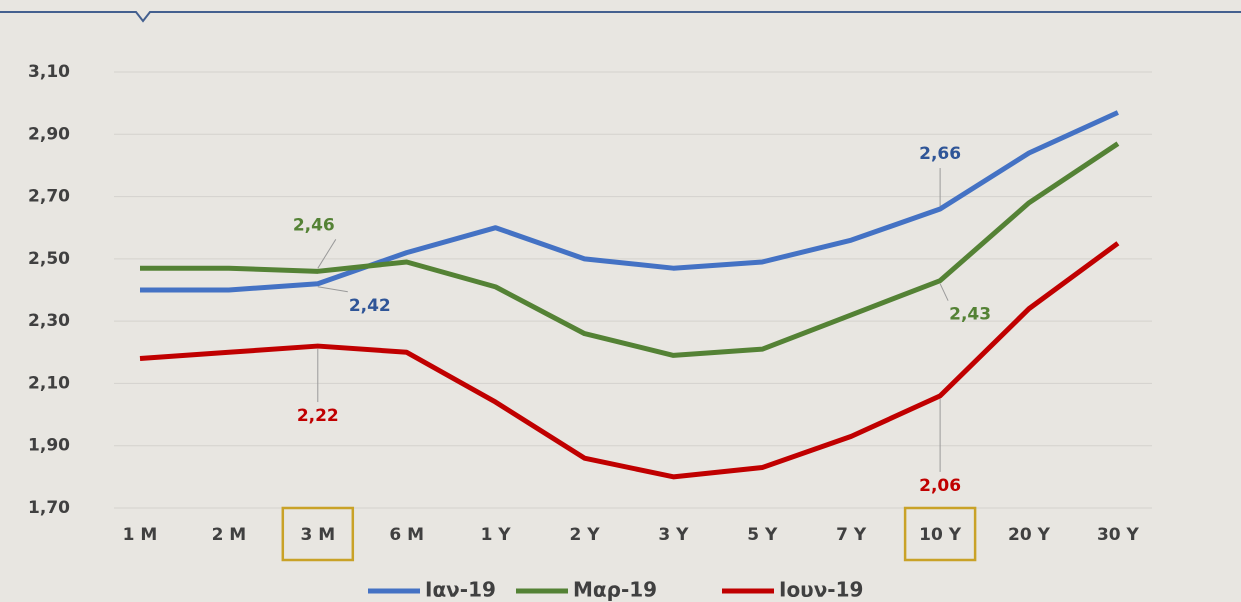  What do you see at coordinates (1118, 535) in the screenshot?
I see `x-tick-label: 30 Y` at bounding box center [1118, 535].